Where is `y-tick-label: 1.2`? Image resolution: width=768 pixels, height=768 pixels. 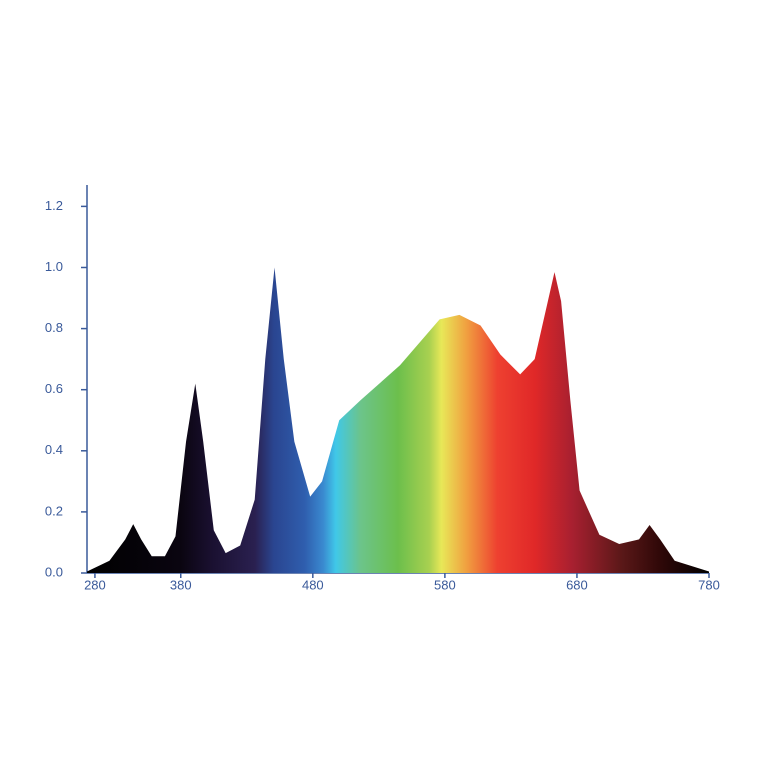
y-tick-label: 1.2 is located at coordinates (54, 205).